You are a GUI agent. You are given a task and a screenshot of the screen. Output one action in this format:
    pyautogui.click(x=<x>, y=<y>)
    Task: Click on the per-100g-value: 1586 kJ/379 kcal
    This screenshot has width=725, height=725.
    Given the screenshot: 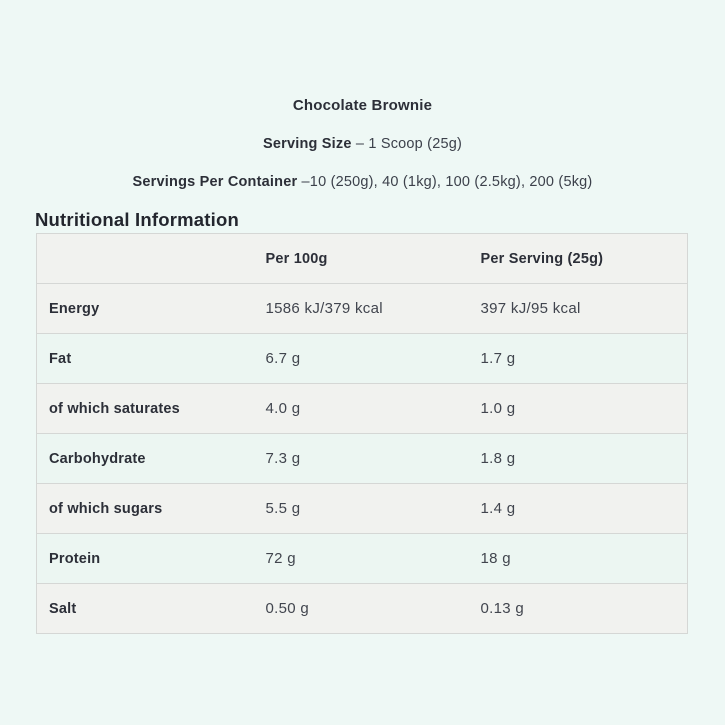 What is the action you would take?
    pyautogui.click(x=373, y=308)
    